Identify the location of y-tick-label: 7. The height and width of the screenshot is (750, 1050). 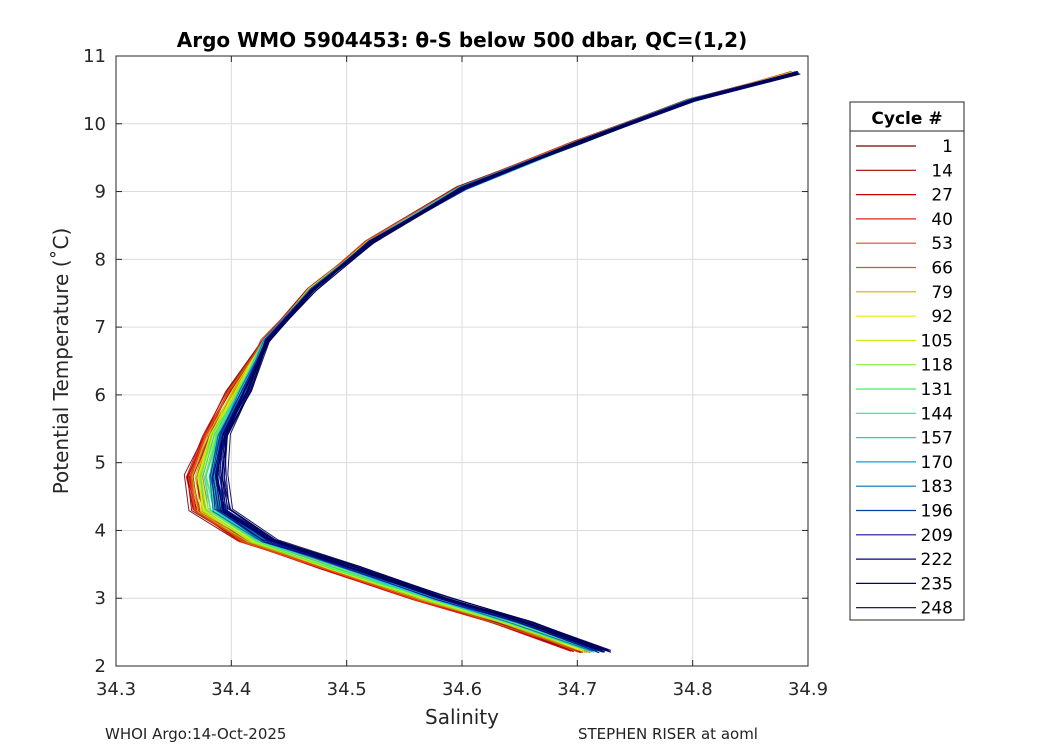
(100, 327).